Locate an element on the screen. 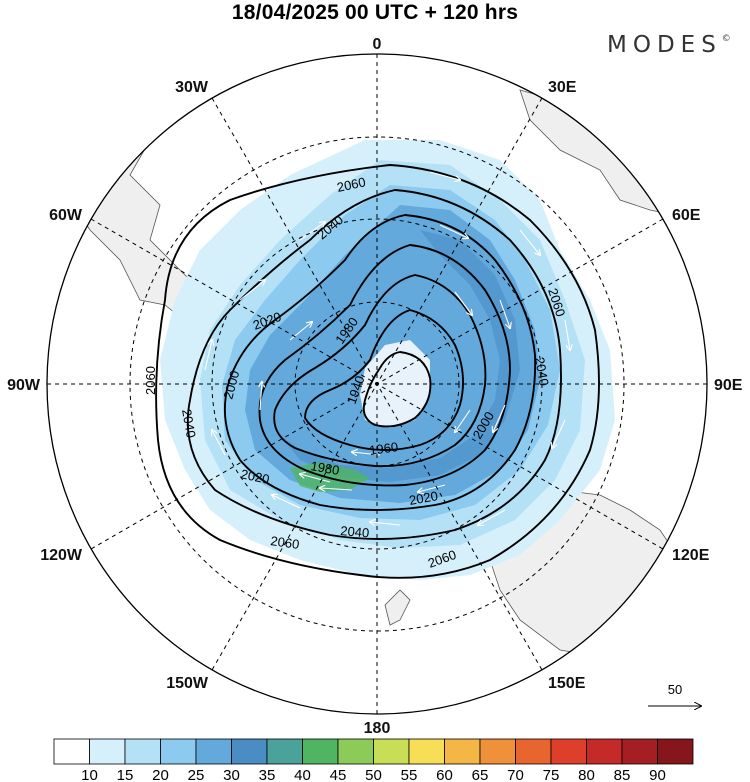 Image resolution: width=750 pixels, height=782 pixels. reference-vector: 50 is located at coordinates (674, 694).